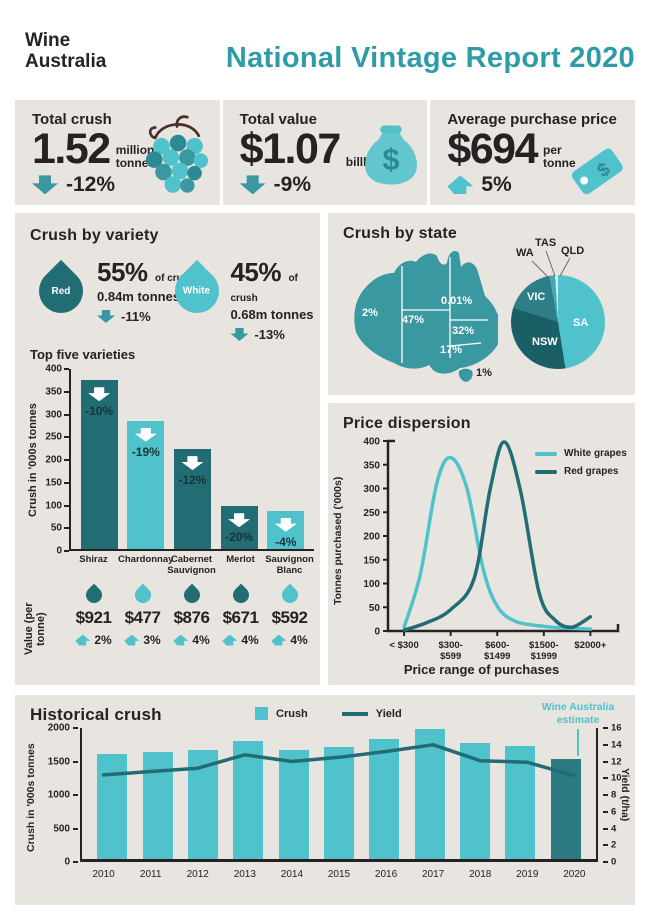  I want to click on tonnes: 0.68m tonnes, so click(272, 314).